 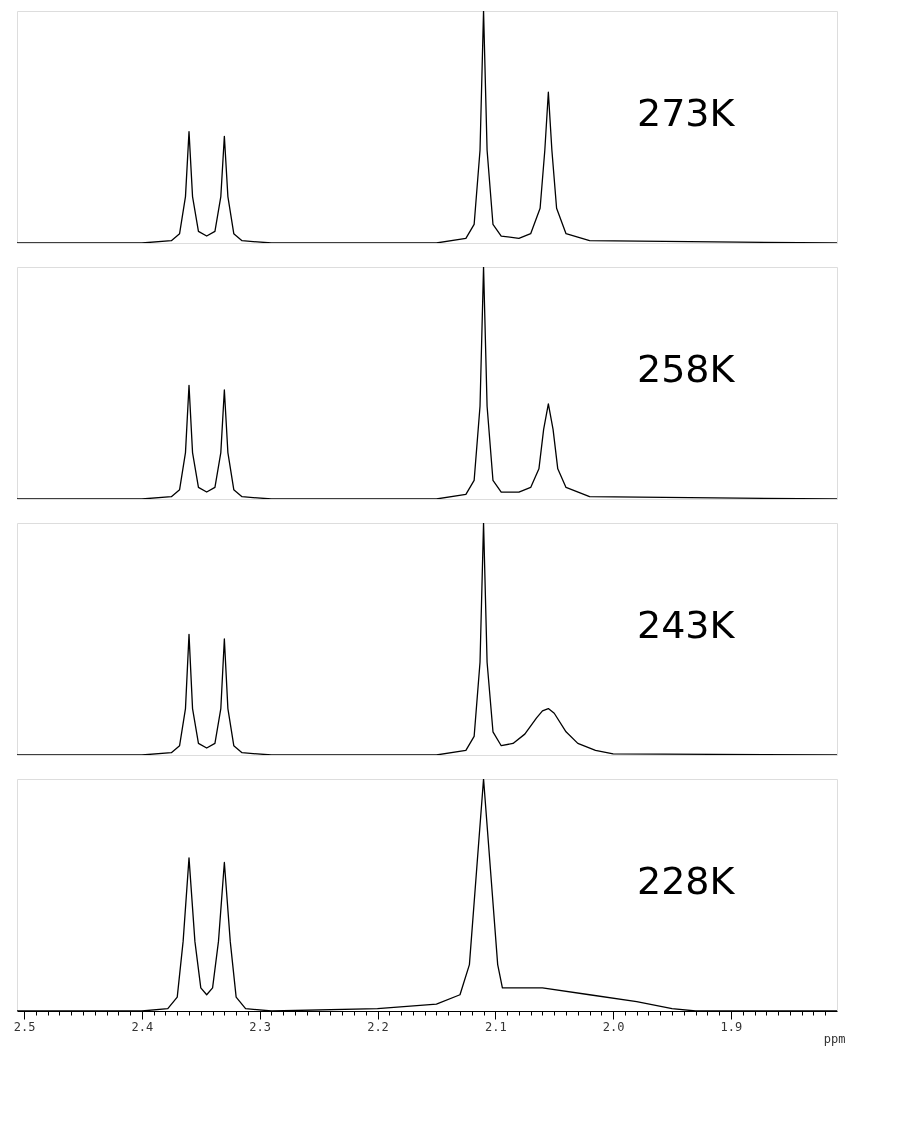 I want to click on x-tick-label: 2.5, so click(x=24, y=1026).